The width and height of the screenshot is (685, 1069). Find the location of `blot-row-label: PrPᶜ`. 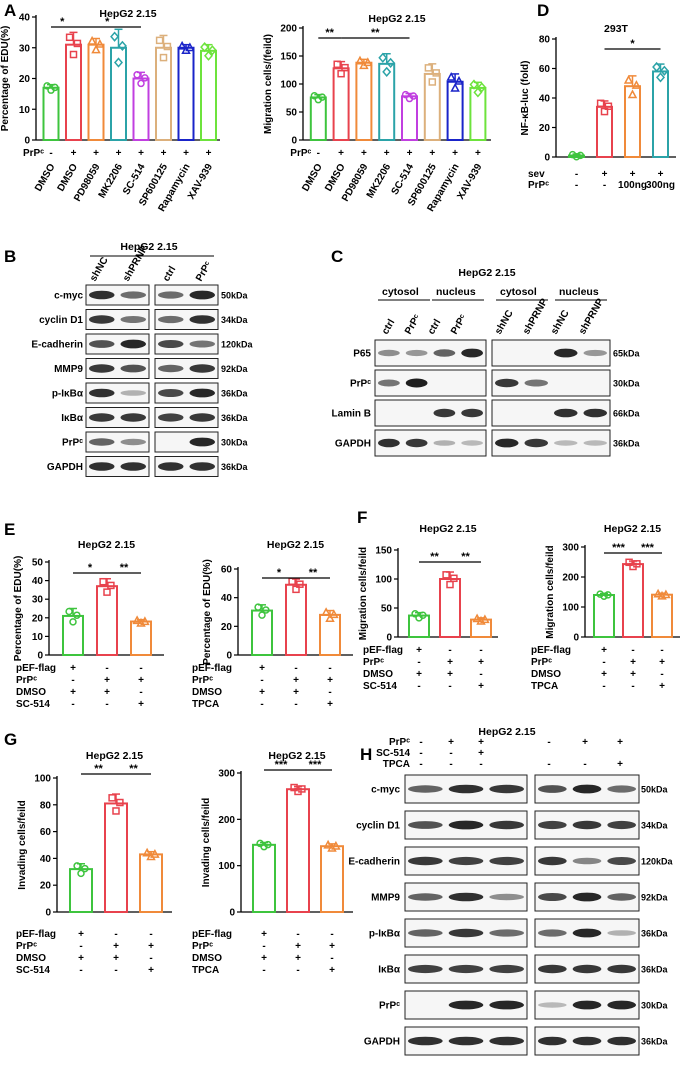

blot-row-label: PrPᶜ is located at coordinates (360, 384).